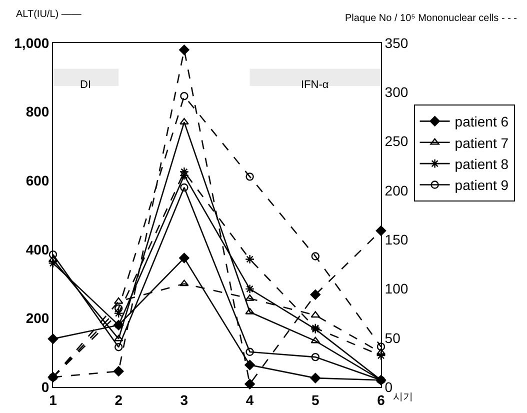 The image size is (527, 413). I want to click on legend-label: patient 8, so click(481, 164).